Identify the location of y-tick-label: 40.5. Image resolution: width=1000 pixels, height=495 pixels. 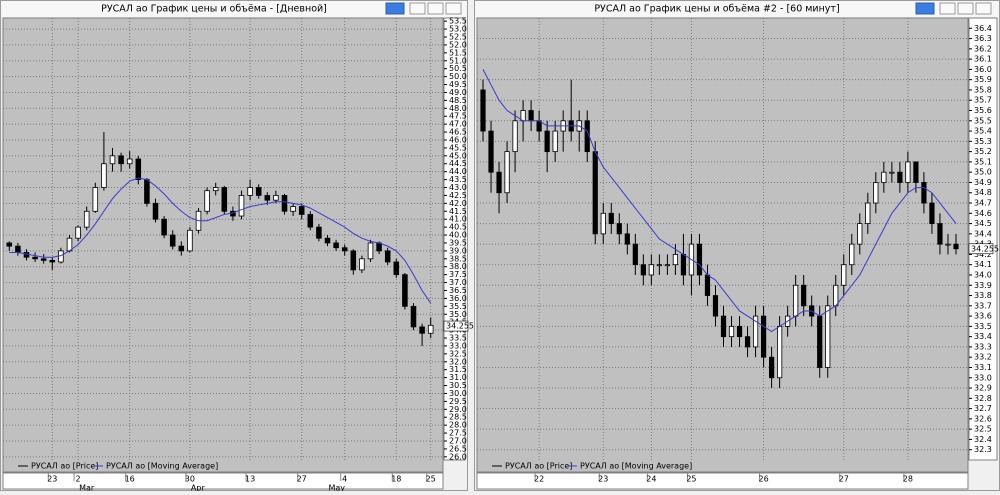
(458, 227).